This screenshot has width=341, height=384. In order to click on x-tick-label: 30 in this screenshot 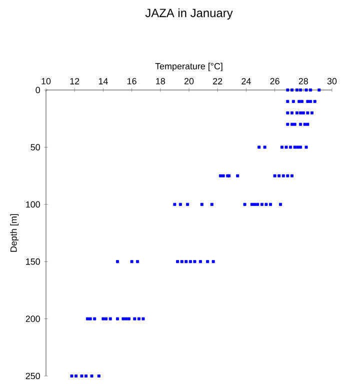, I will do `click(332, 81)`.